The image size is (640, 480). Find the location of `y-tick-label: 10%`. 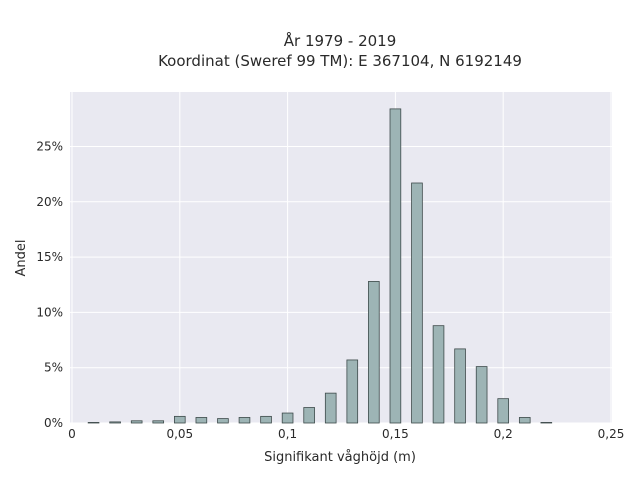

y-tick-label: 10% is located at coordinates (49, 312).